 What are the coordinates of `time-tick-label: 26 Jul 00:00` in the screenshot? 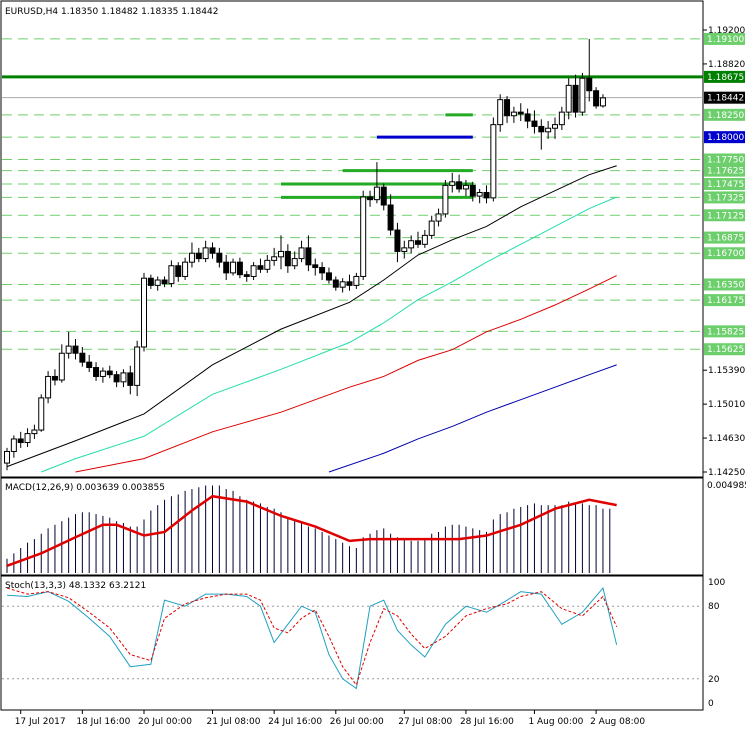 It's located at (357, 722).